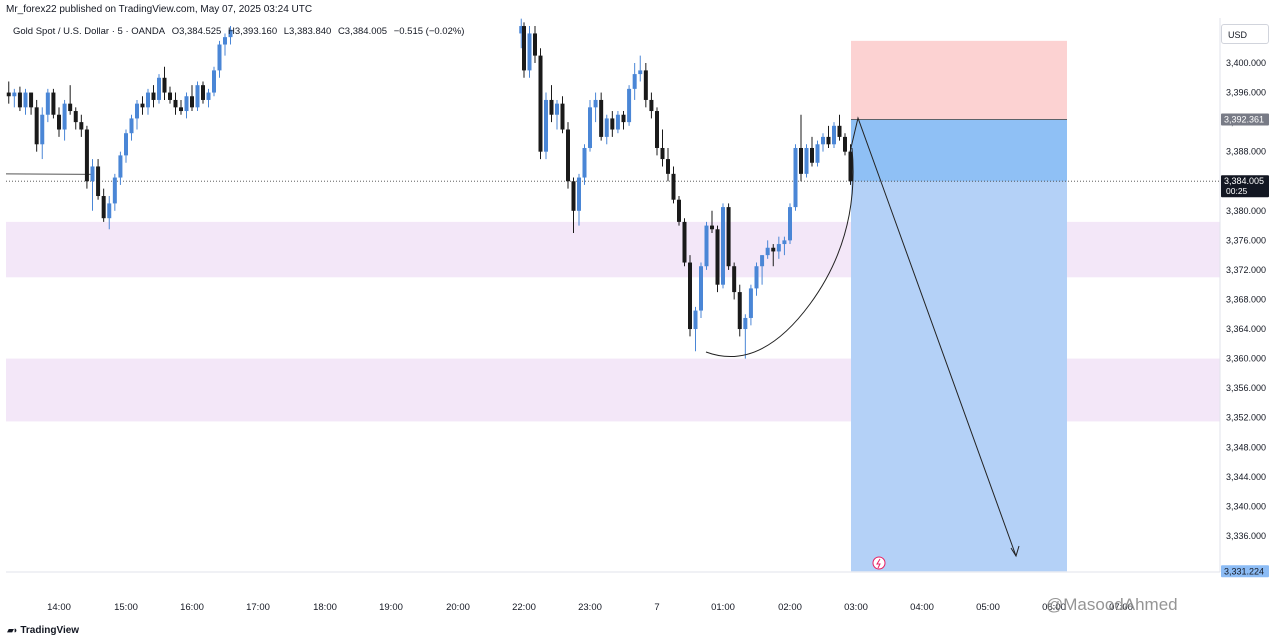 The width and height of the screenshot is (1280, 644). Describe the element at coordinates (49, 174) in the screenshot. I see `reference-line` at that location.